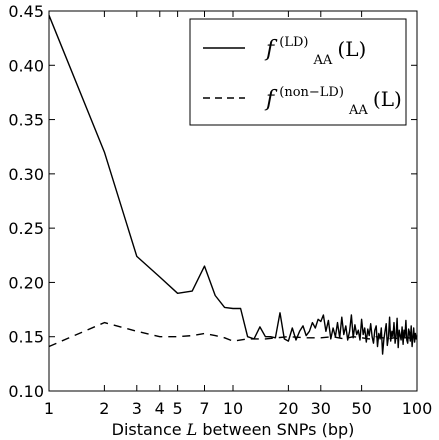  I want to click on y-tick-label: 0.40, so click(26, 65).